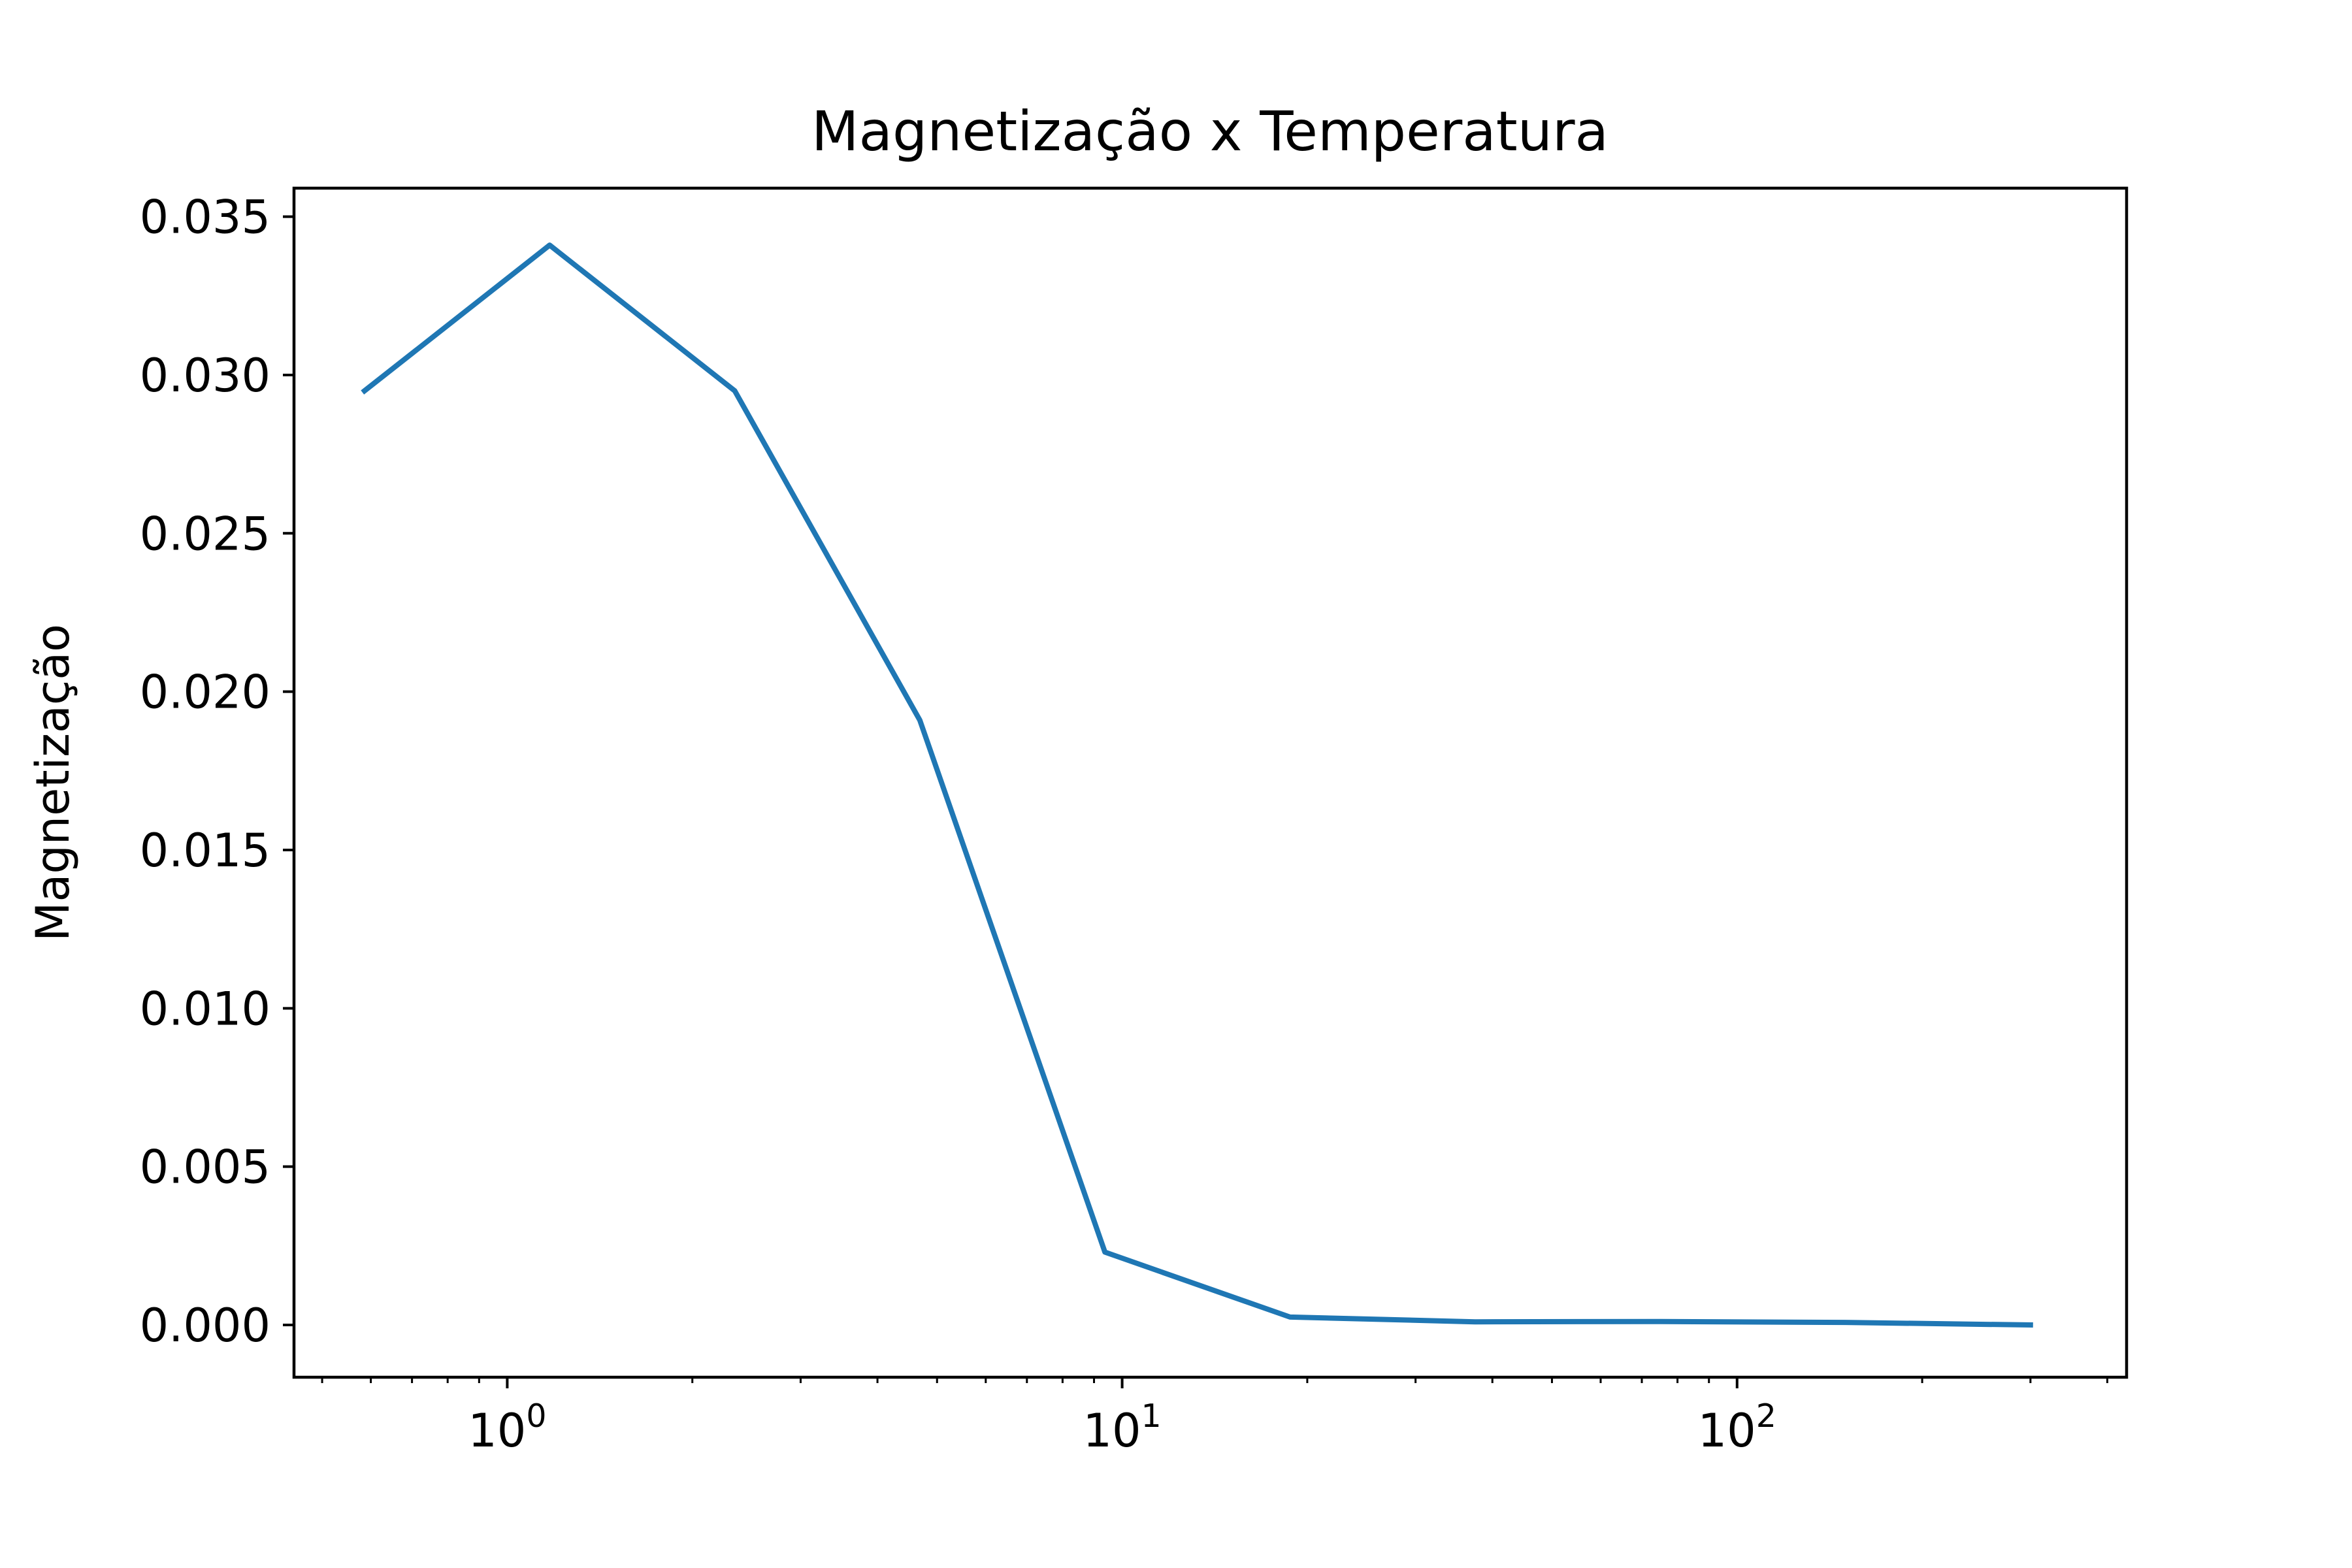 This screenshot has width=2352, height=1568. I want to click on y-tick-label: 0.015, so click(205, 850).